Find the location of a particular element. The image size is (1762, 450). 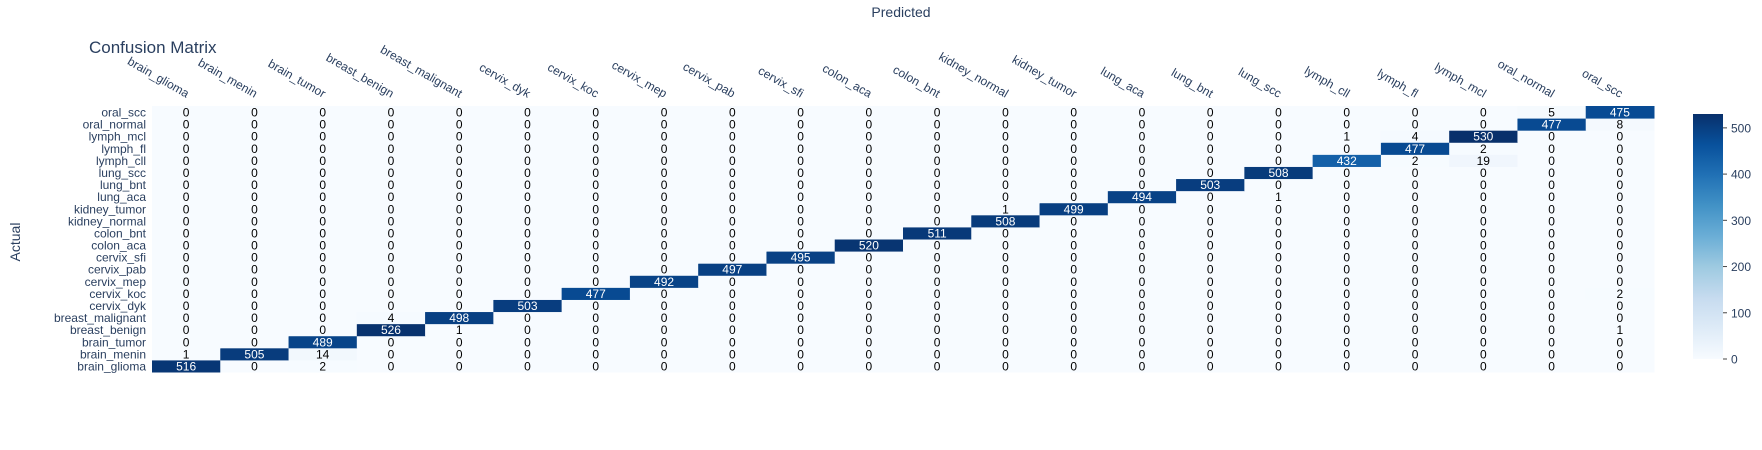

cell-value-label: 4 is located at coordinates (1415, 137).